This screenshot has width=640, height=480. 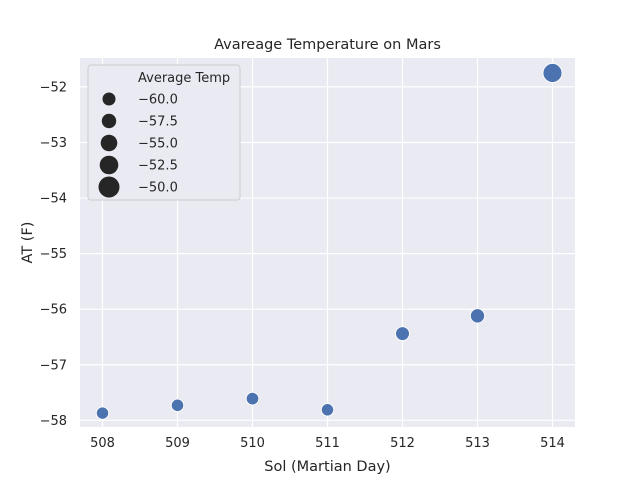 I want to click on y-tick-label: −56, so click(x=53, y=310).